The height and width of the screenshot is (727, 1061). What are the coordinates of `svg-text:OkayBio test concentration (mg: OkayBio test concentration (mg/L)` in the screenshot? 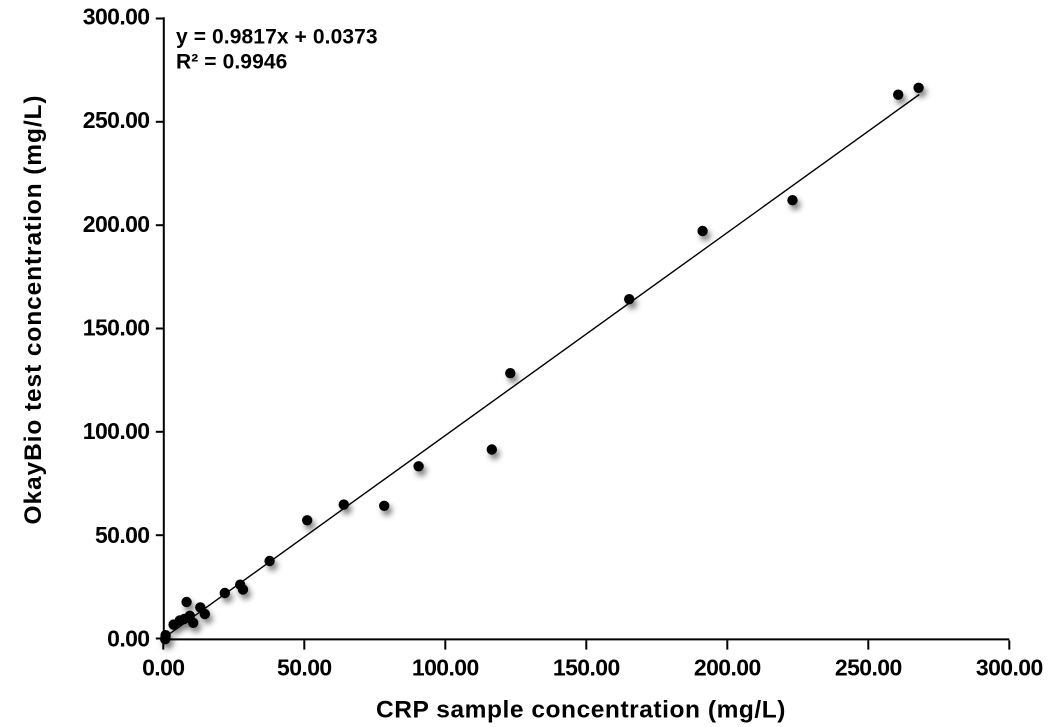 It's located at (33, 310).